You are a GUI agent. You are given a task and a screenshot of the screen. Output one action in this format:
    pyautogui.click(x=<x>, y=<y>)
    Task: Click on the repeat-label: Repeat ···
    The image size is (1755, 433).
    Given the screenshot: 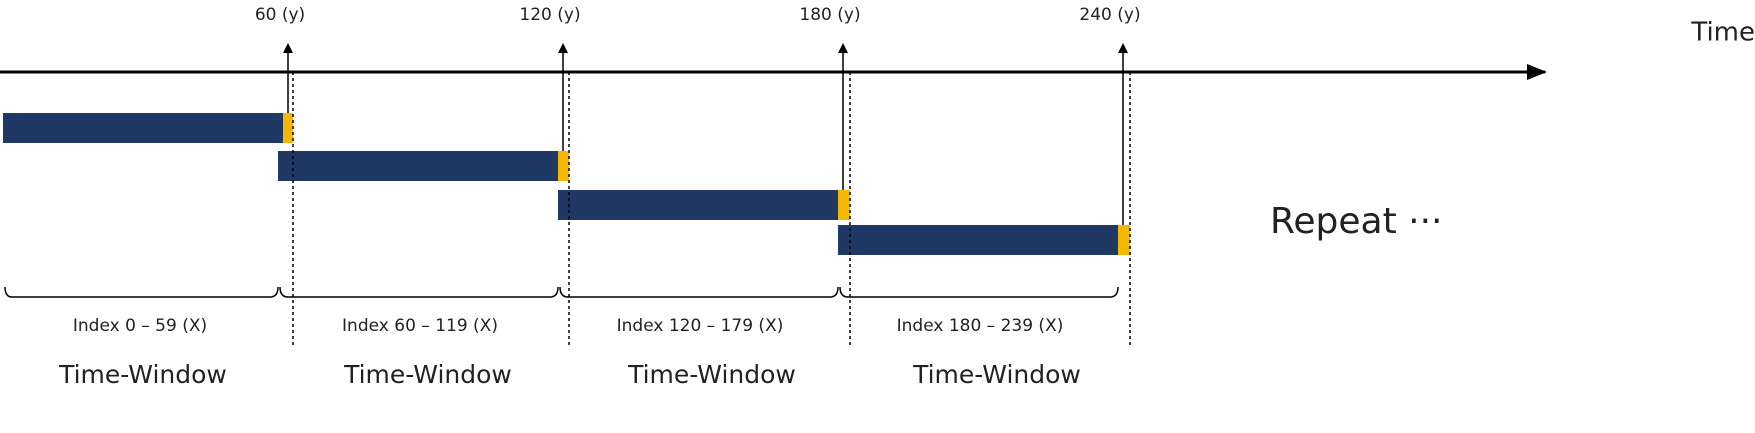 What is the action you would take?
    pyautogui.click(x=1356, y=221)
    